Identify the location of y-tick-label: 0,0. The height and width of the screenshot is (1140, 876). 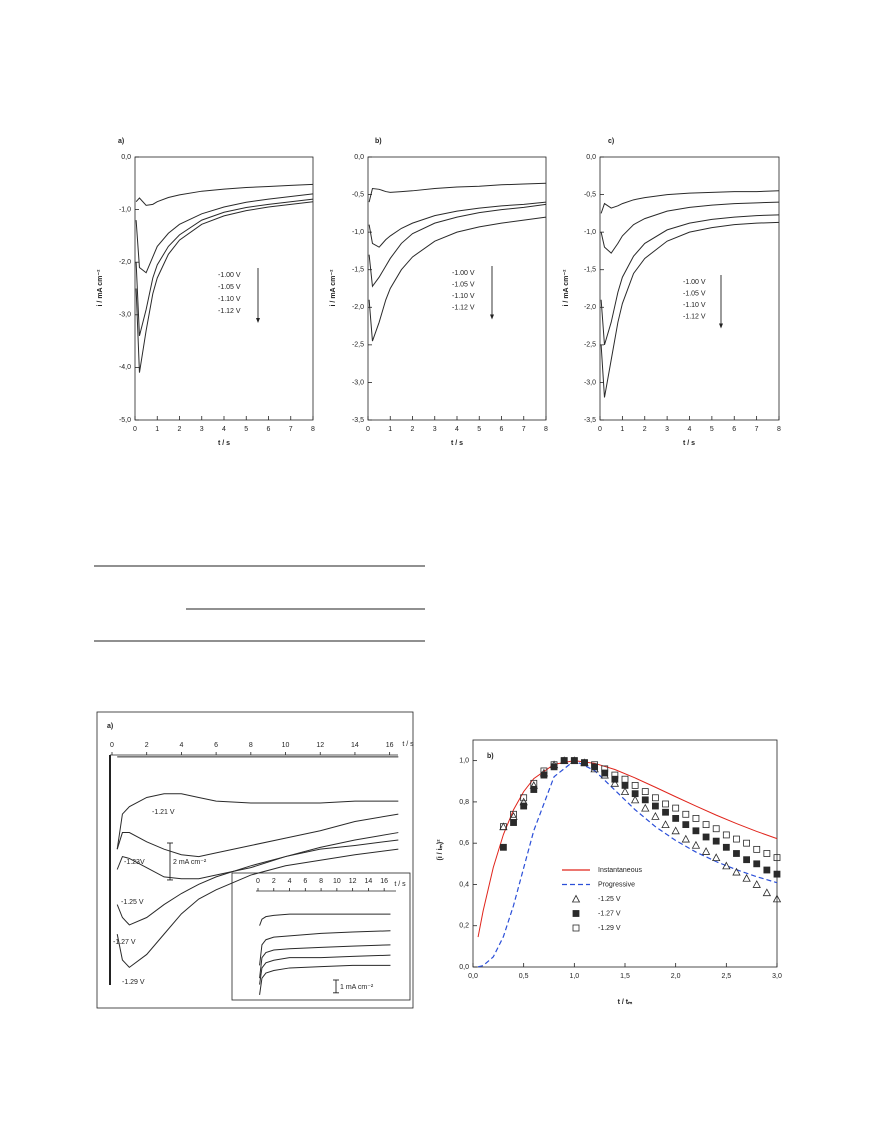
(591, 157).